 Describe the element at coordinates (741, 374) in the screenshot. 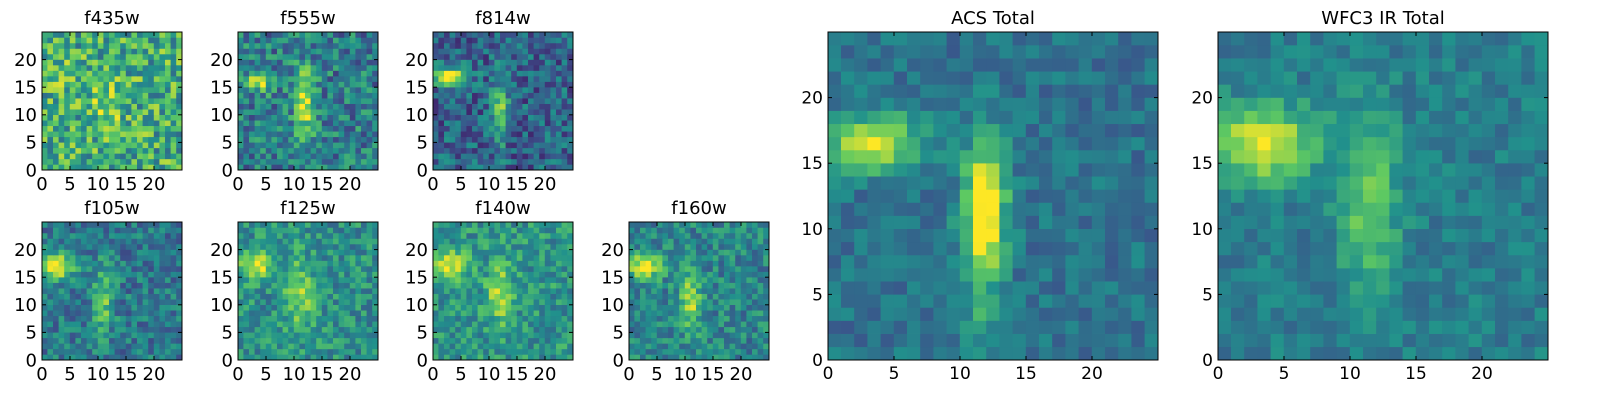

I see `x-tick-label: 20` at that location.